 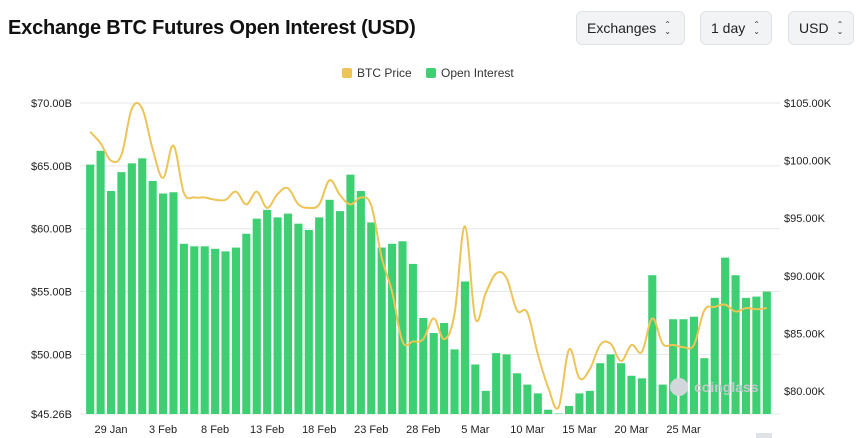 I want to click on x-tick-label: 20 Mar, so click(x=631, y=430).